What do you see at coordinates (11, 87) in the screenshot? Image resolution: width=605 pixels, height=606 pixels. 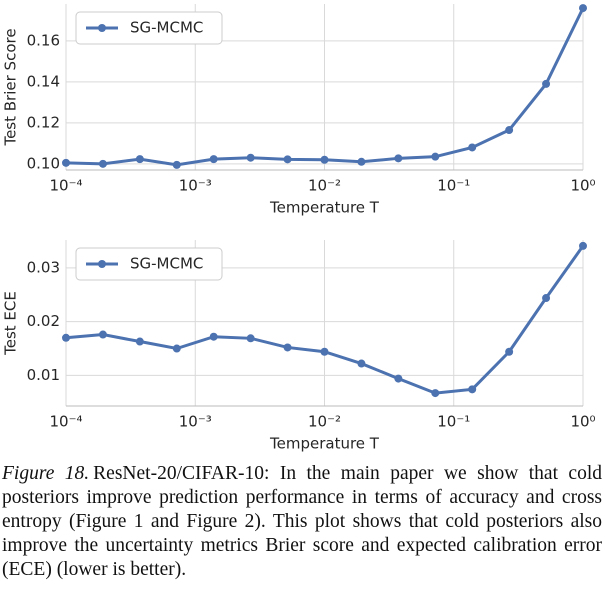 I see `y-axis-label: Test Brier Score` at bounding box center [11, 87].